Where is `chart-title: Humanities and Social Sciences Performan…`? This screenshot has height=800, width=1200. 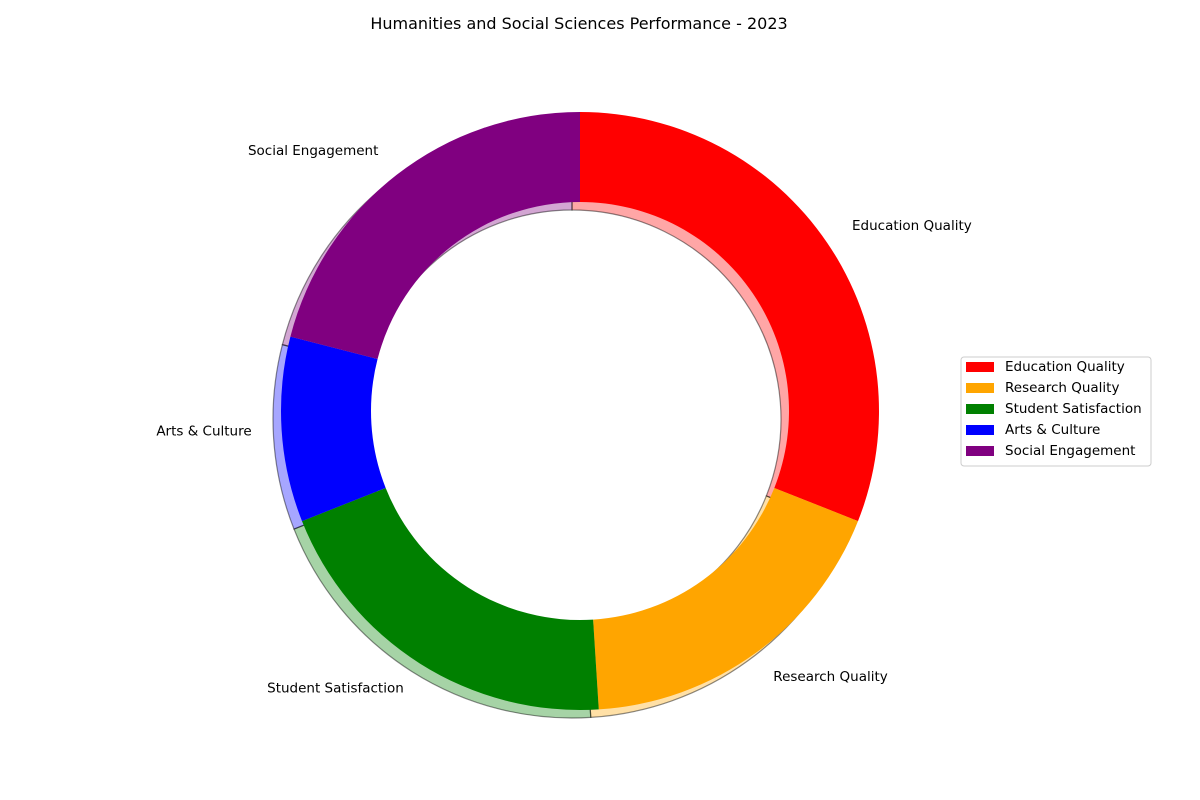
chart-title: Humanities and Social Sciences Performan… is located at coordinates (578, 23).